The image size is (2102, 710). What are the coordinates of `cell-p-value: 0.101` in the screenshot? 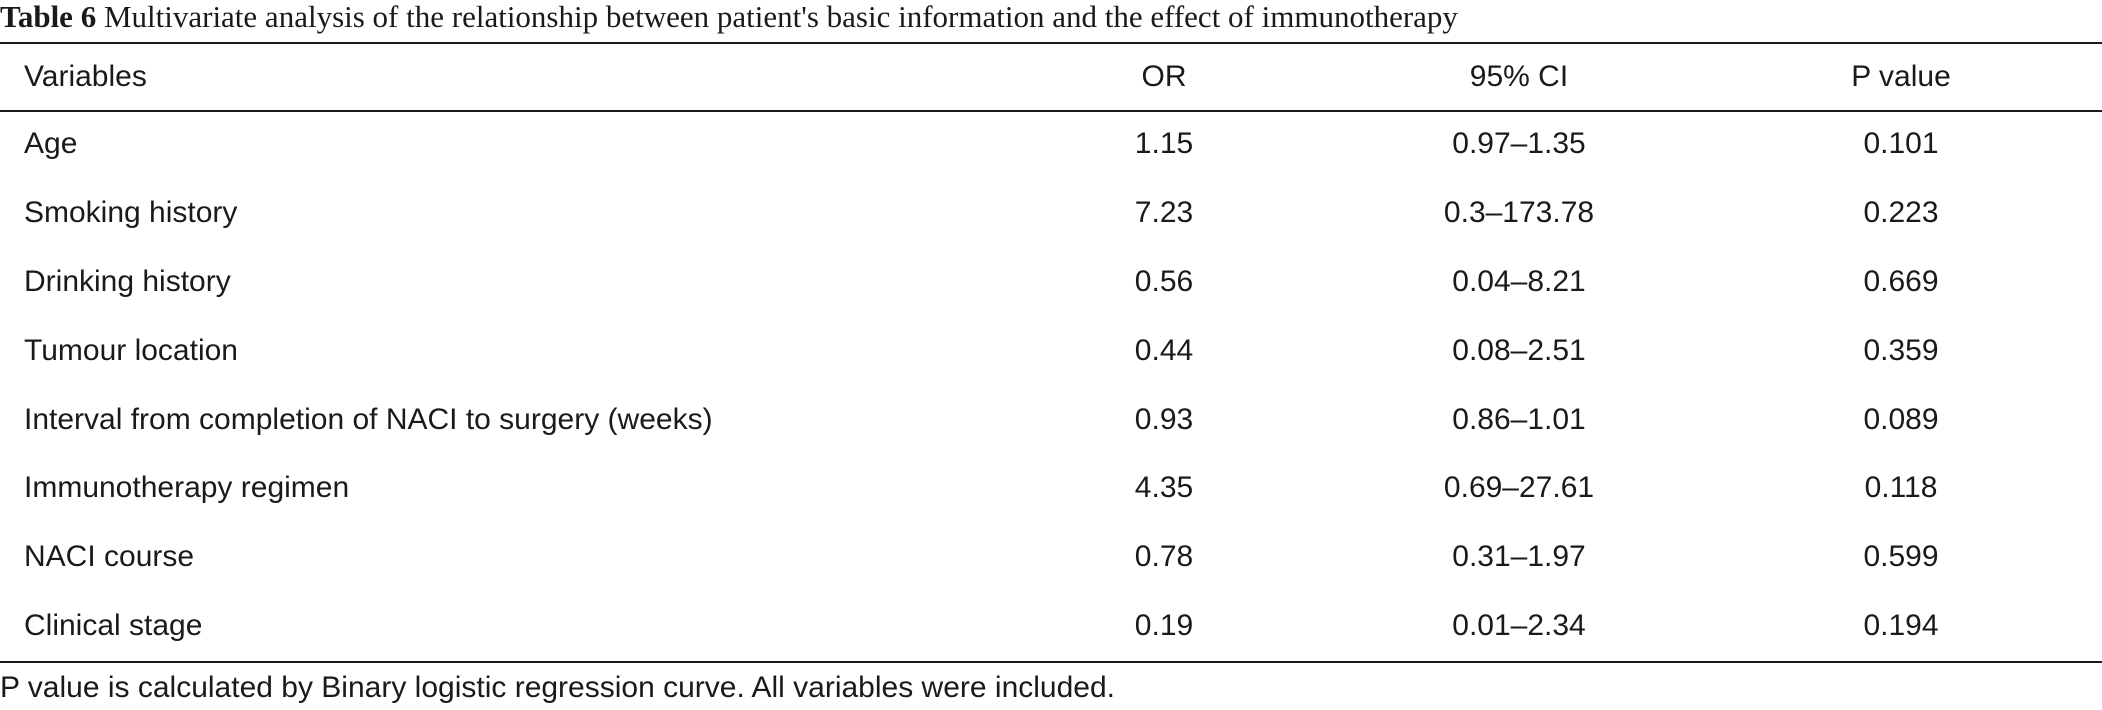 It's located at (1901, 144).